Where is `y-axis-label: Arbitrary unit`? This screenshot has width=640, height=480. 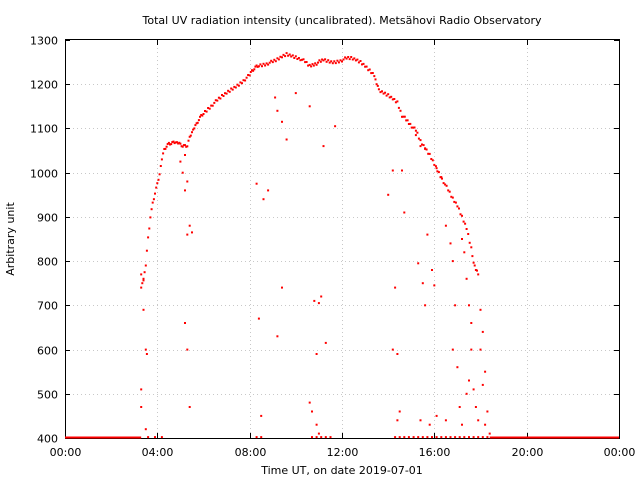
y-axis-label: Arbitrary unit is located at coordinates (10, 239).